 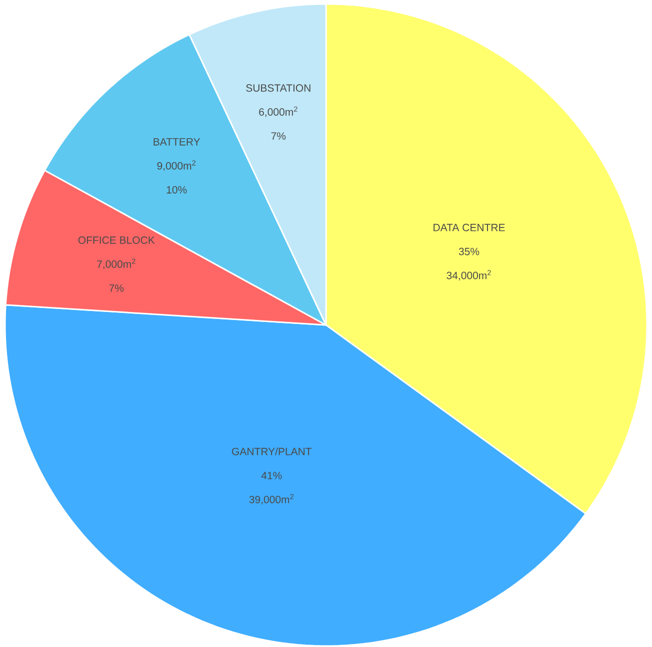 I want to click on text: 6,000m$^{2}$, so click(x=278, y=112).